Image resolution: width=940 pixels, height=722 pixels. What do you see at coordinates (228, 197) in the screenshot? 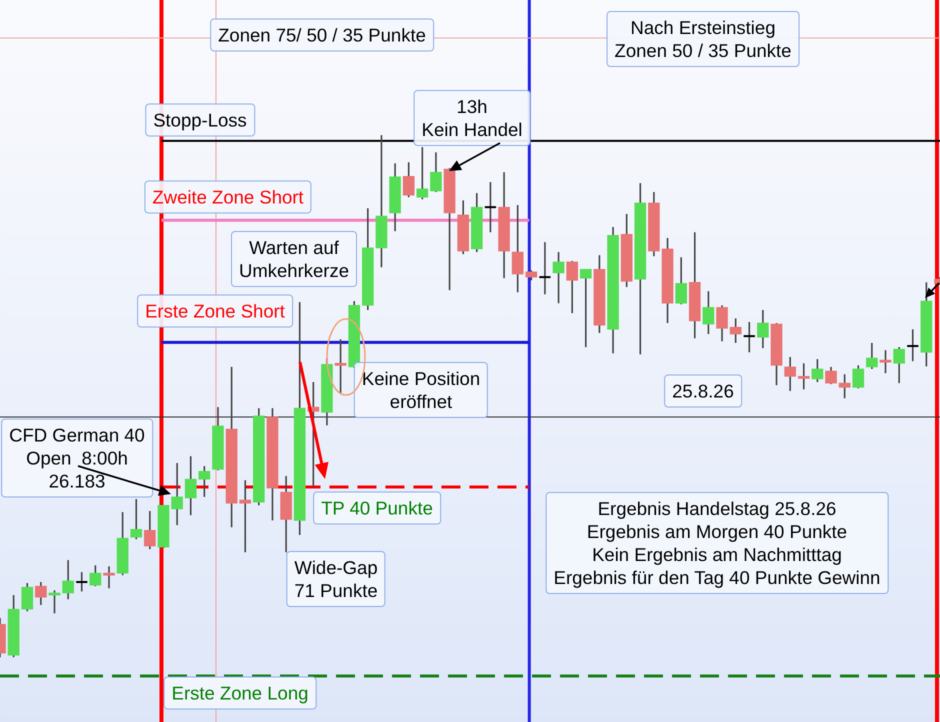
I see `ref-line-label: Zweite Zone Short` at bounding box center [228, 197].